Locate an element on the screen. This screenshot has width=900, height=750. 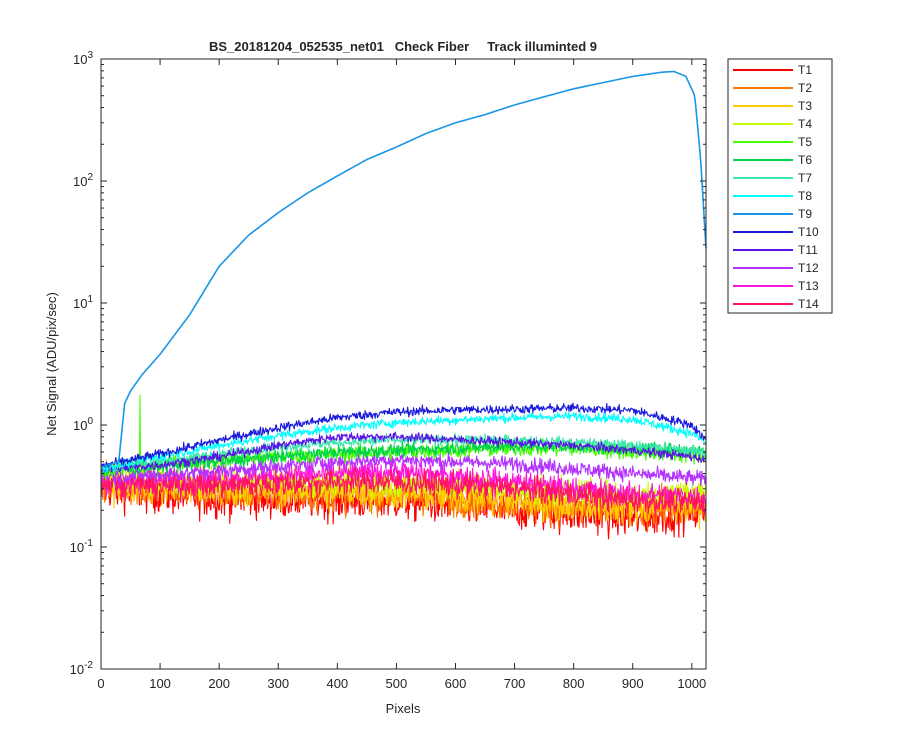
y-tick-exponent: 1 is located at coordinates (90, 299).